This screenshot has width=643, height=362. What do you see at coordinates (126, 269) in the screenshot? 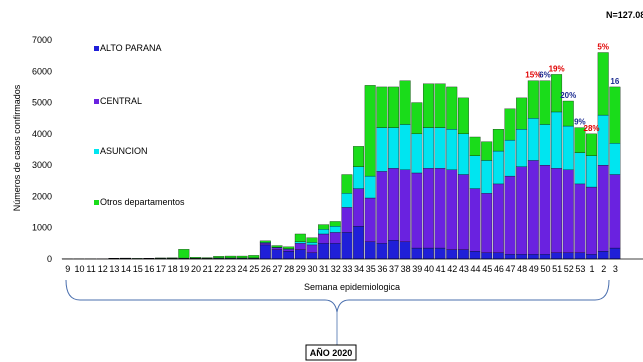
I see `x-tick-label: 14` at bounding box center [126, 269].